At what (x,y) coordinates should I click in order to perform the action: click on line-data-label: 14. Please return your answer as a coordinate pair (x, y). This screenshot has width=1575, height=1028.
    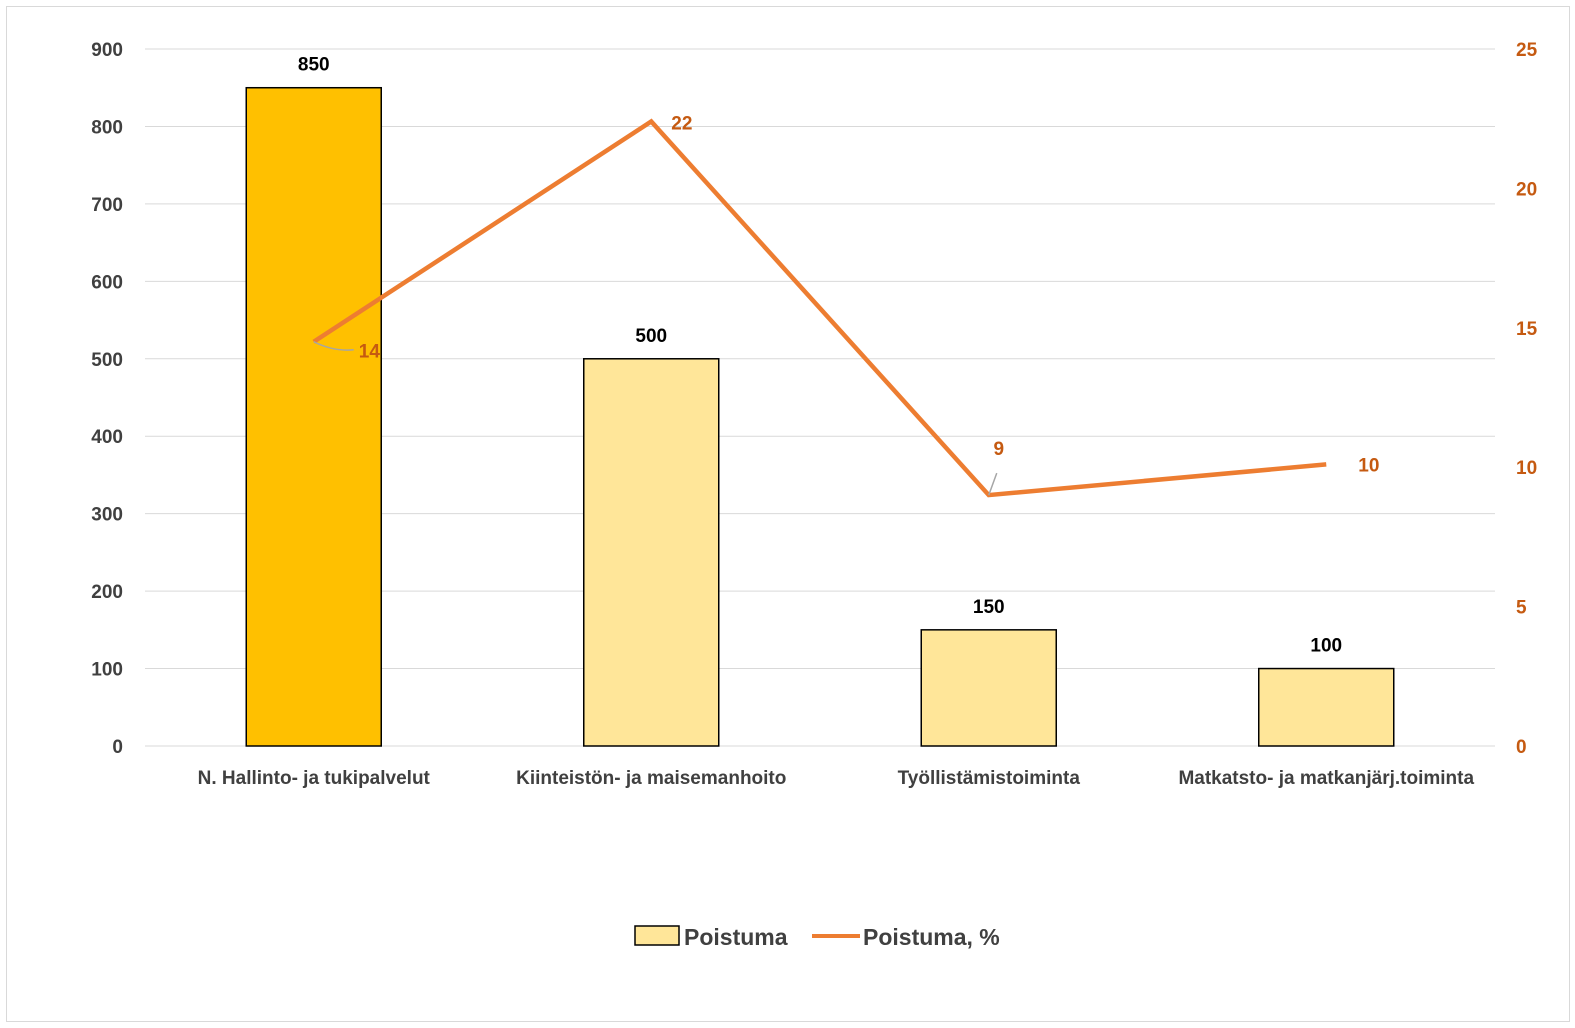
    Looking at the image, I should click on (370, 352).